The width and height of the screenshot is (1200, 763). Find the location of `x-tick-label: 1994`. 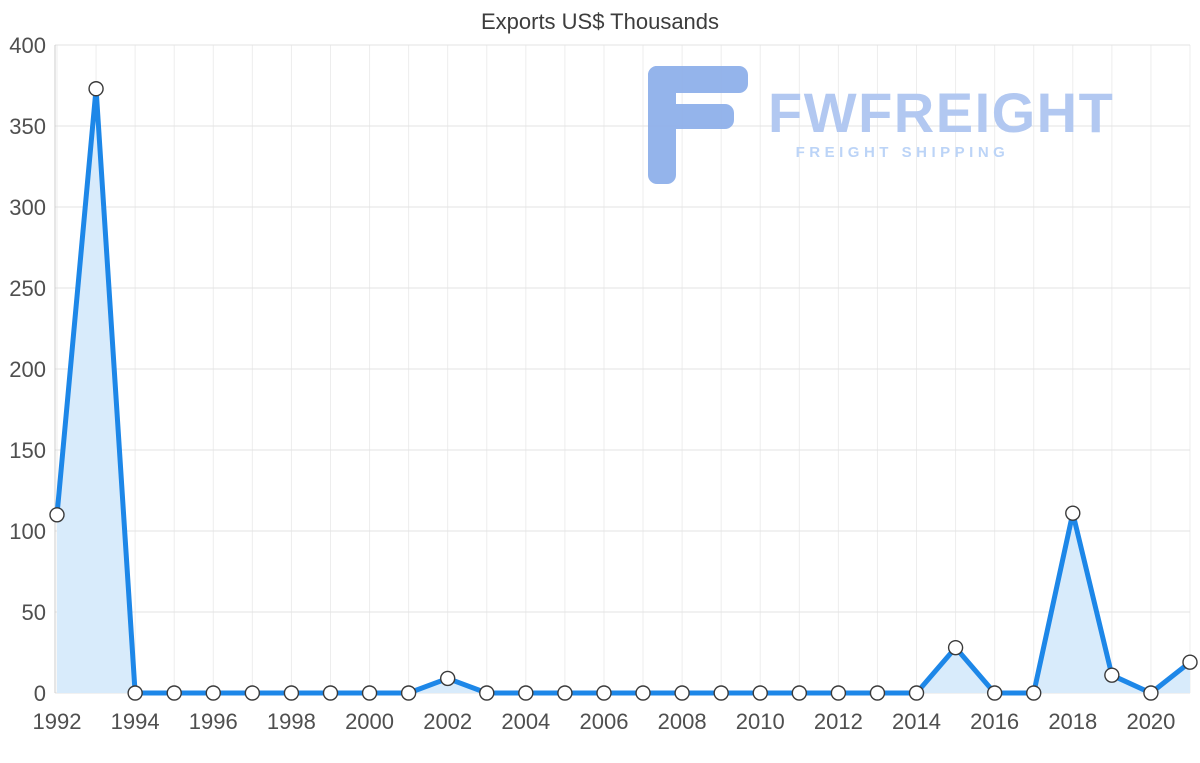

x-tick-label: 1994 is located at coordinates (135, 721).